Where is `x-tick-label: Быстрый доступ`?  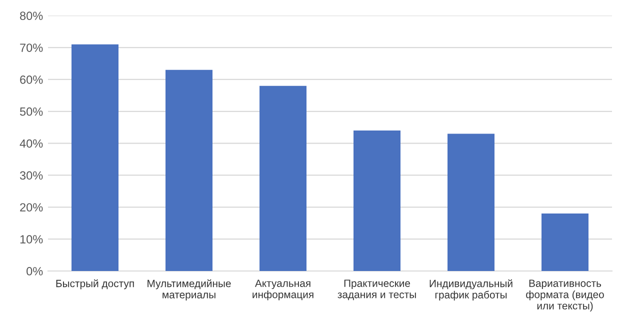
x-tick-label: Быстрый доступ is located at coordinates (95, 284).